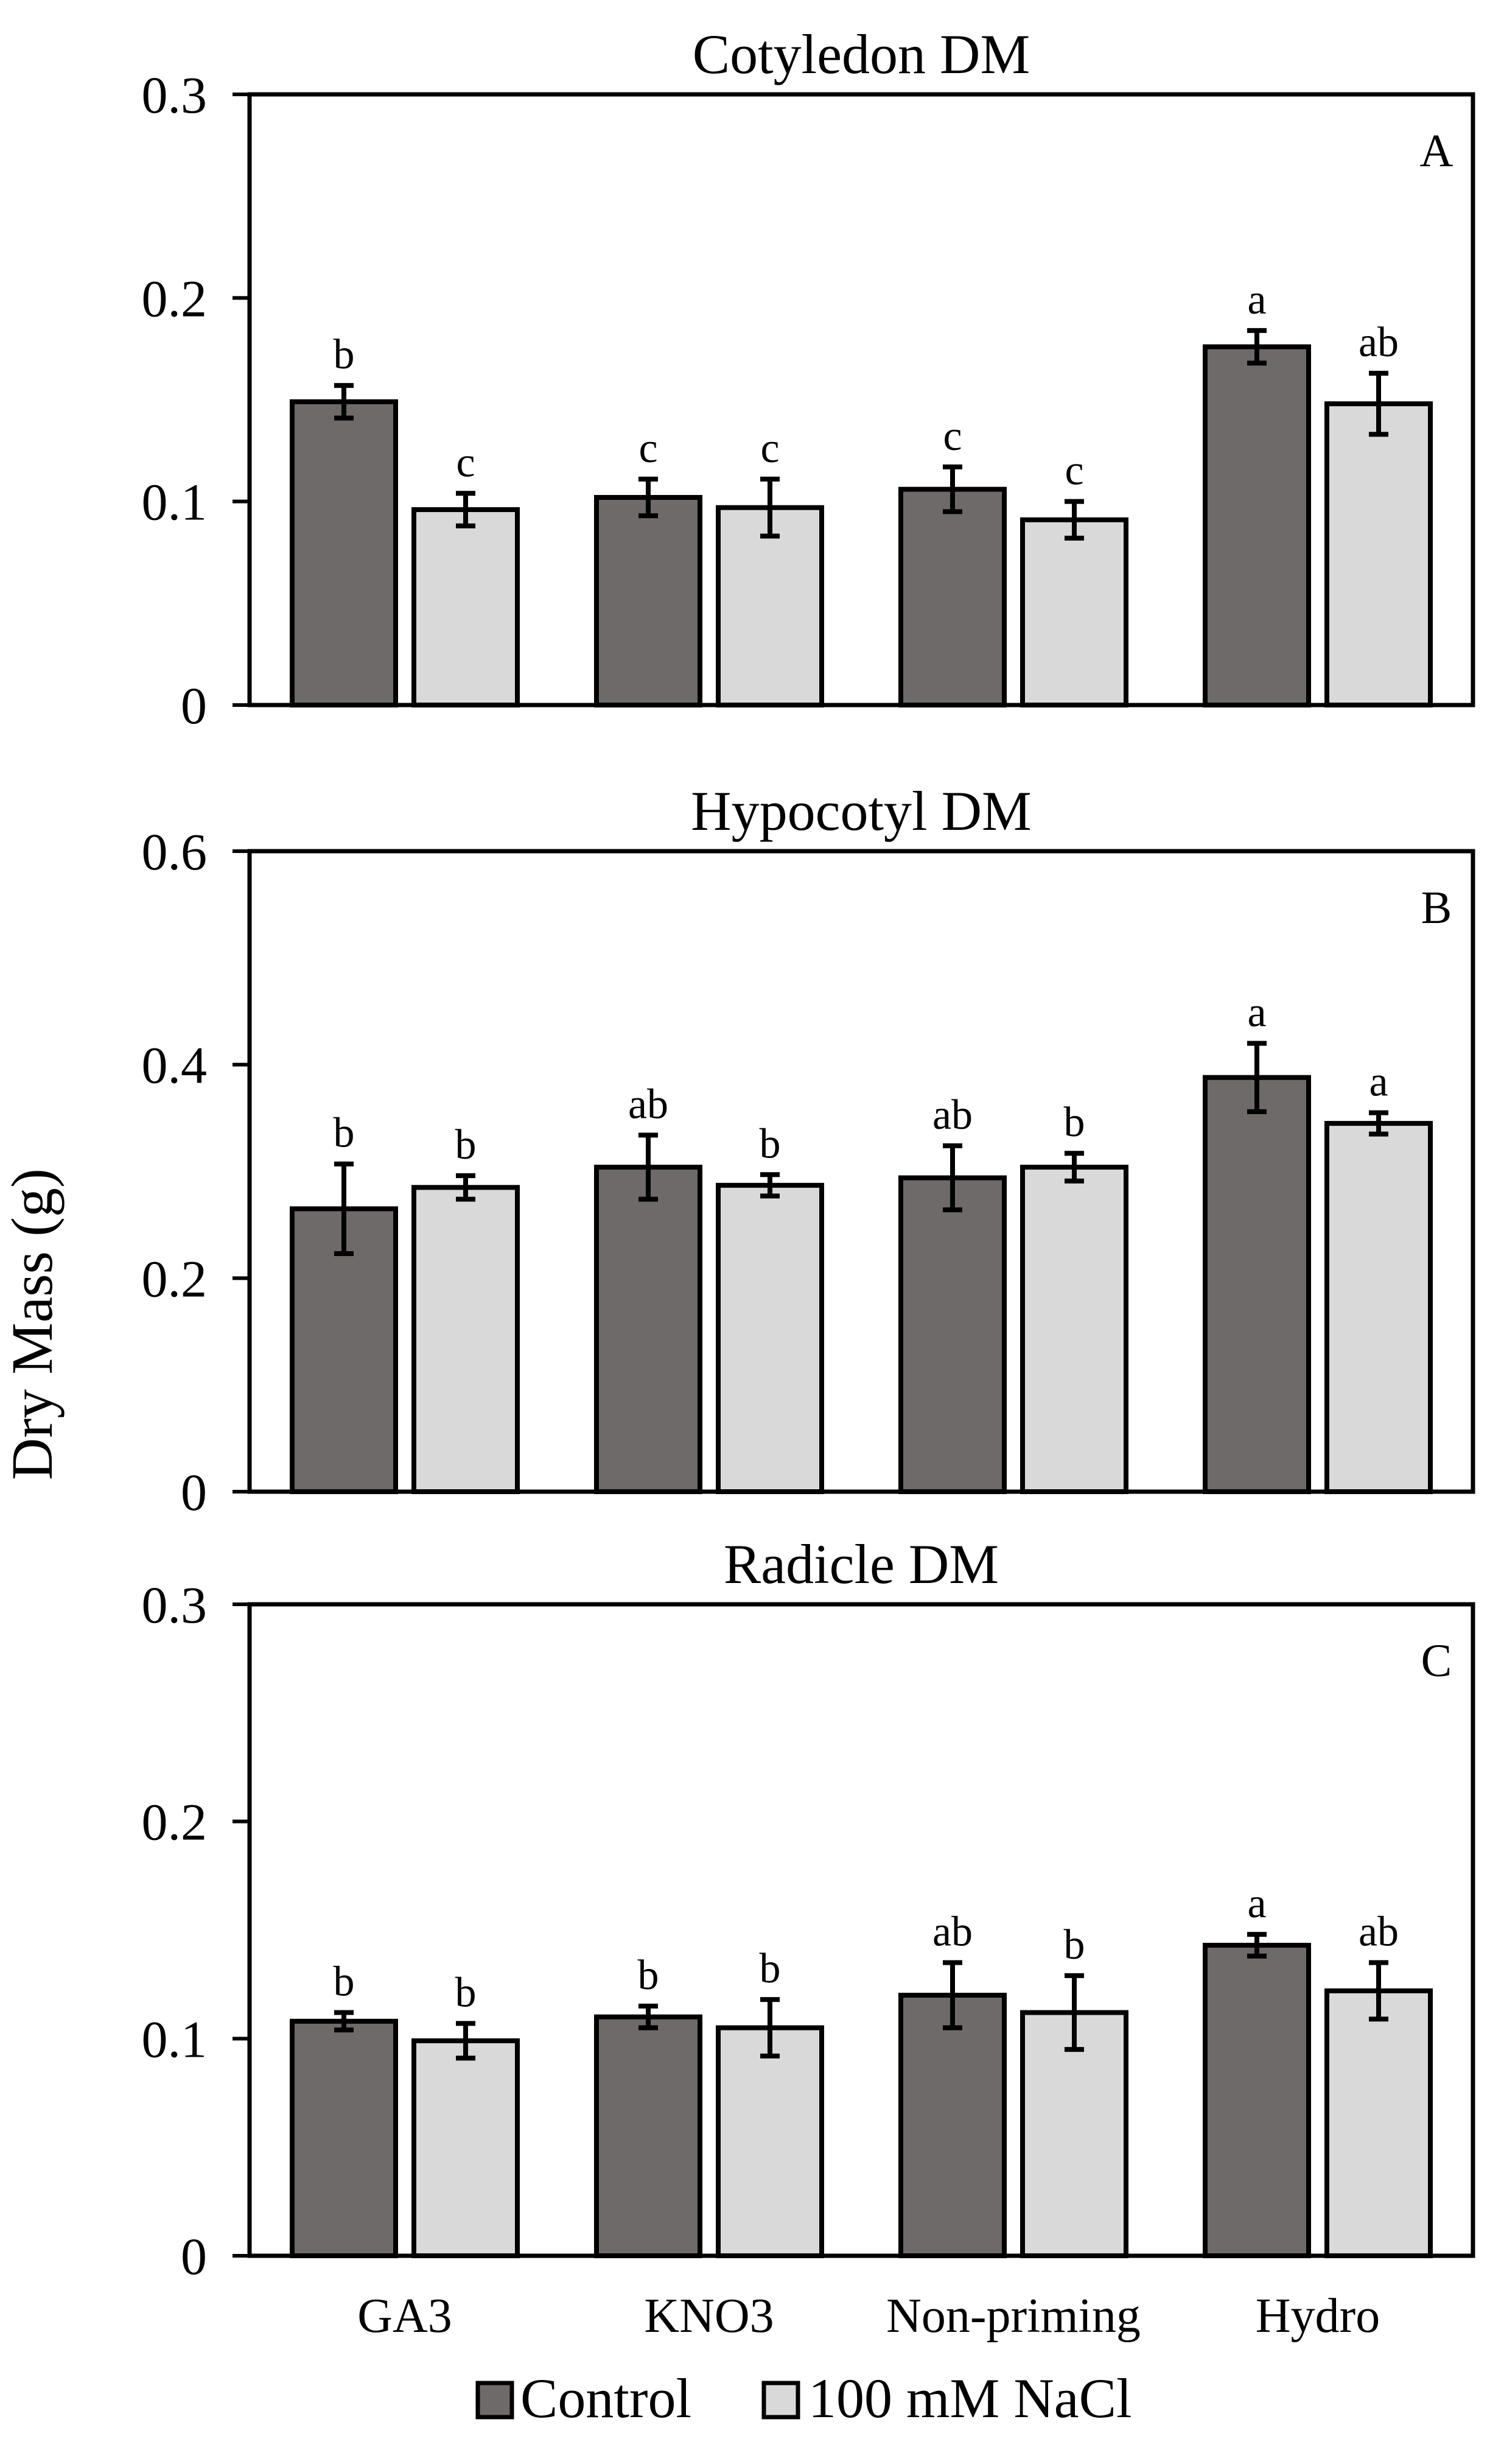 This screenshot has width=1504, height=2464. Describe the element at coordinates (1436, 908) in the screenshot. I see `panel-label: B` at that location.